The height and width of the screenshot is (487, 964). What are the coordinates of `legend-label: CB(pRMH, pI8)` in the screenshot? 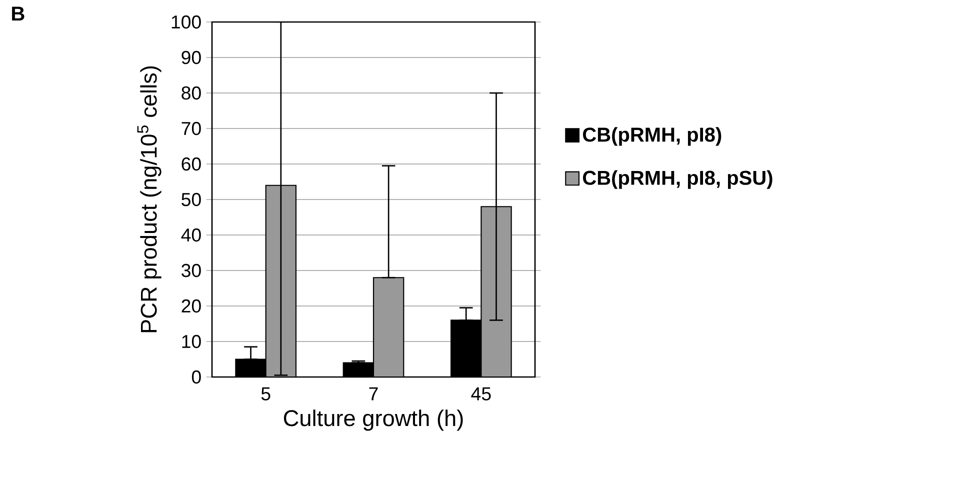 It's located at (652, 136).